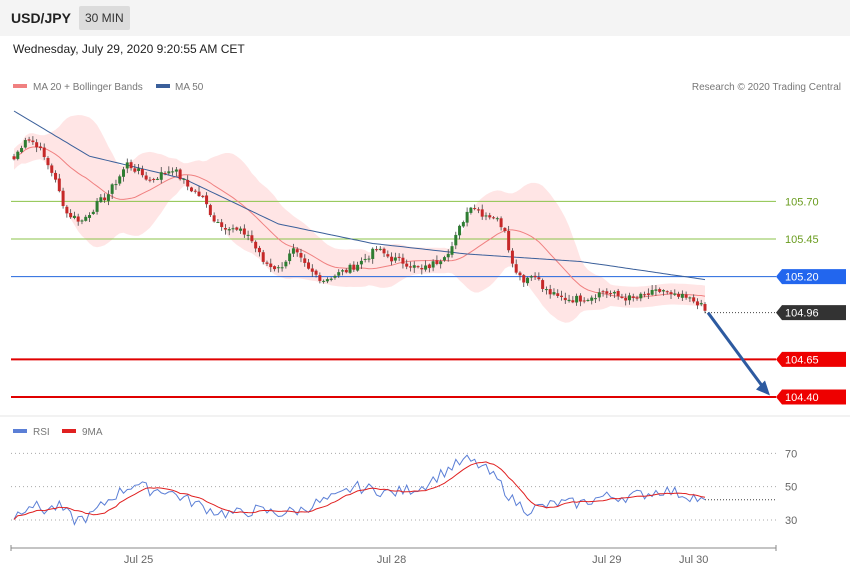  What do you see at coordinates (791, 488) in the screenshot?
I see `rsi-tick-50: 50` at bounding box center [791, 488].